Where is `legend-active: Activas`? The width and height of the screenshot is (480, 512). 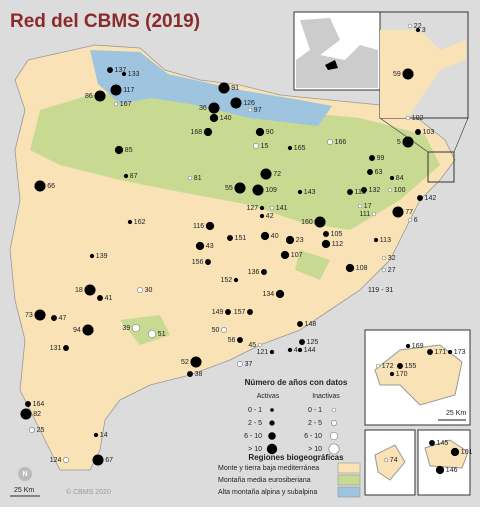 legend-active: Activas is located at coordinates (268, 396).